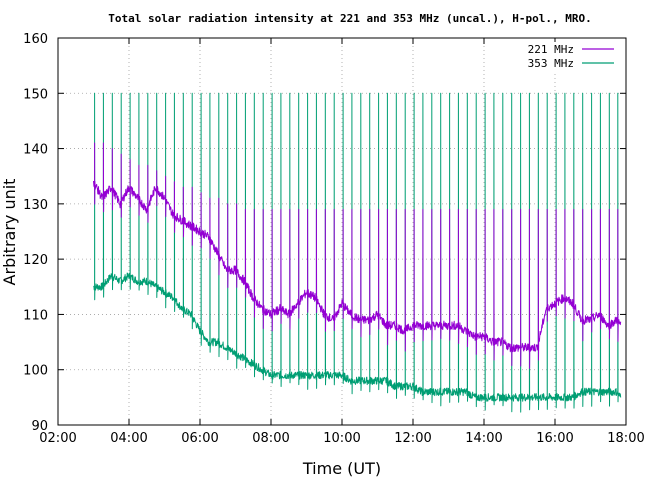  Describe the element at coordinates (341, 468) in the screenshot. I see `x-axis-label: Time (UT)` at that location.